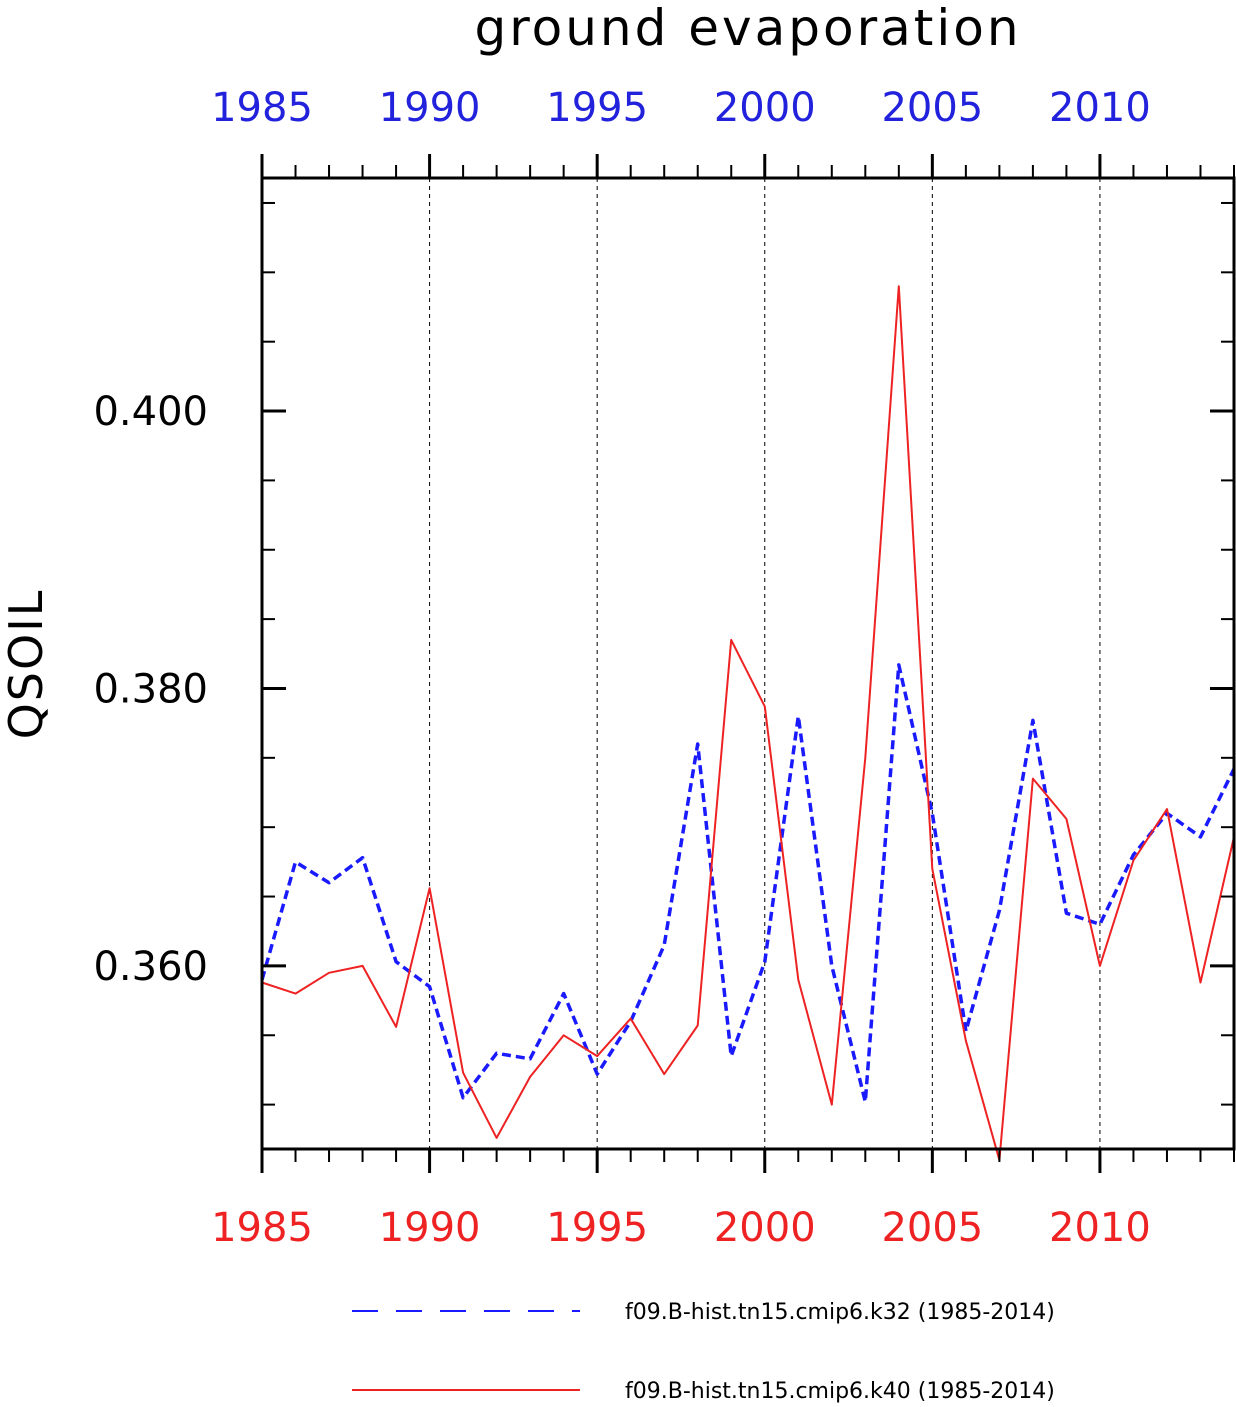 This screenshot has height=1407, width=1236. What do you see at coordinates (262, 1228) in the screenshot?
I see `bottom-x-tick-label: 1985` at bounding box center [262, 1228].